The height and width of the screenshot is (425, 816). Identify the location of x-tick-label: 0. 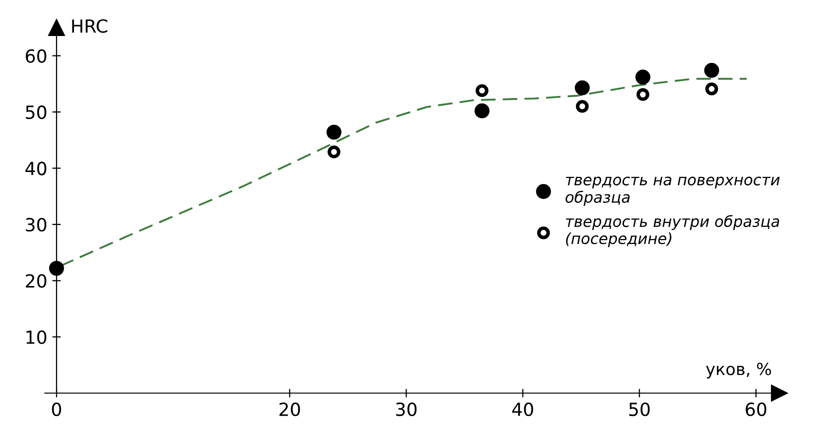
(57, 409).